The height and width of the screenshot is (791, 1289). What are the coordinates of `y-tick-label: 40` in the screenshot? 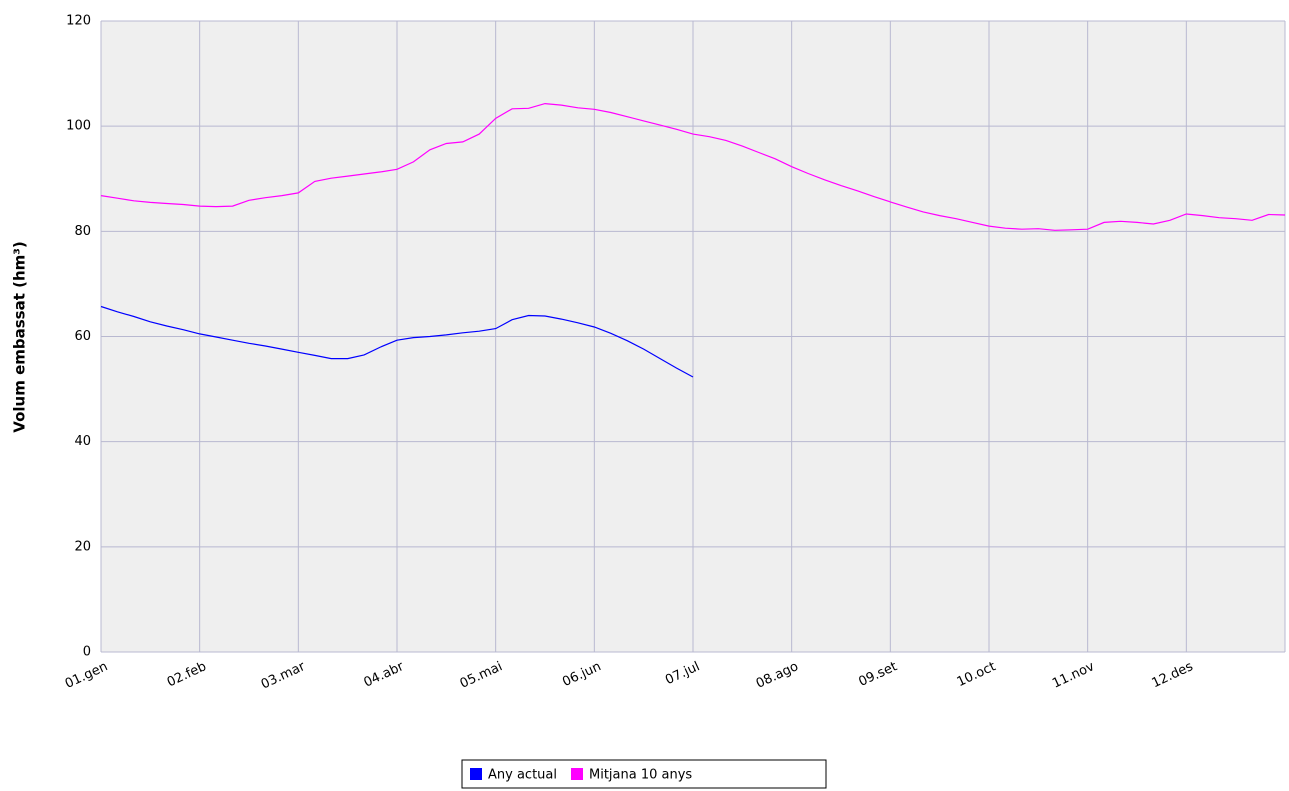 It's located at (82, 441).